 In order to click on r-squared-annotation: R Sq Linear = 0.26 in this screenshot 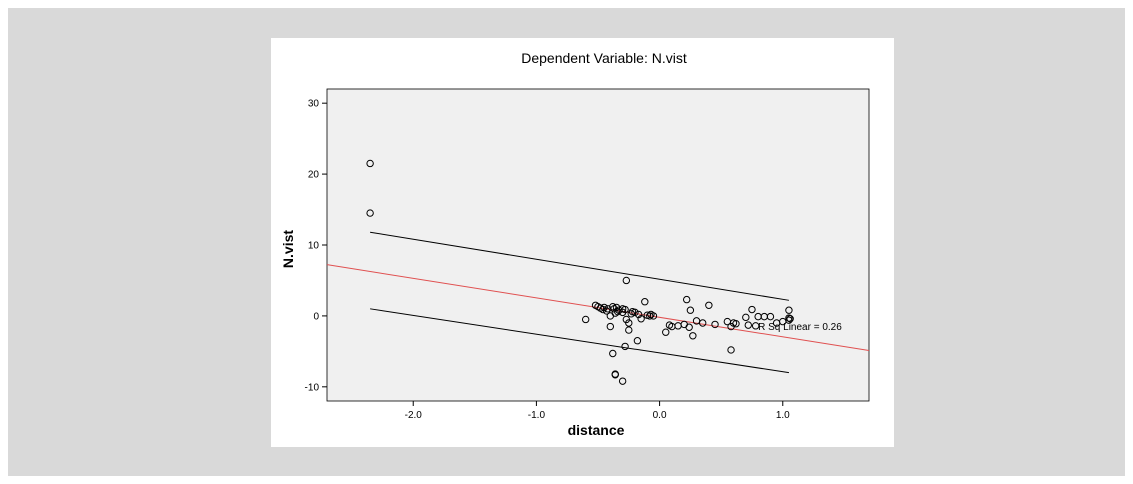, I will do `click(800, 327)`.